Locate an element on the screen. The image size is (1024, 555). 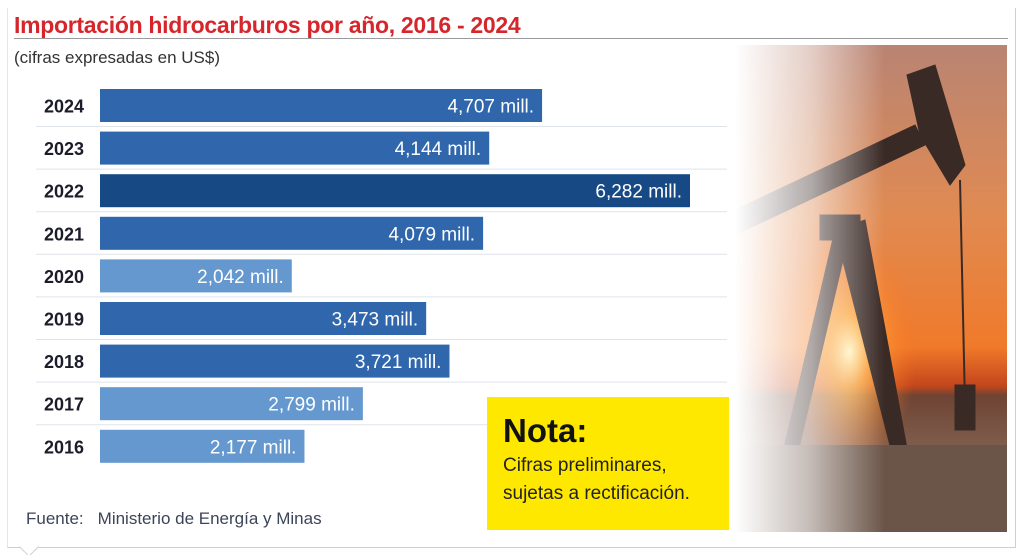
value-label-2021: 4,079 mill. is located at coordinates (431, 234).